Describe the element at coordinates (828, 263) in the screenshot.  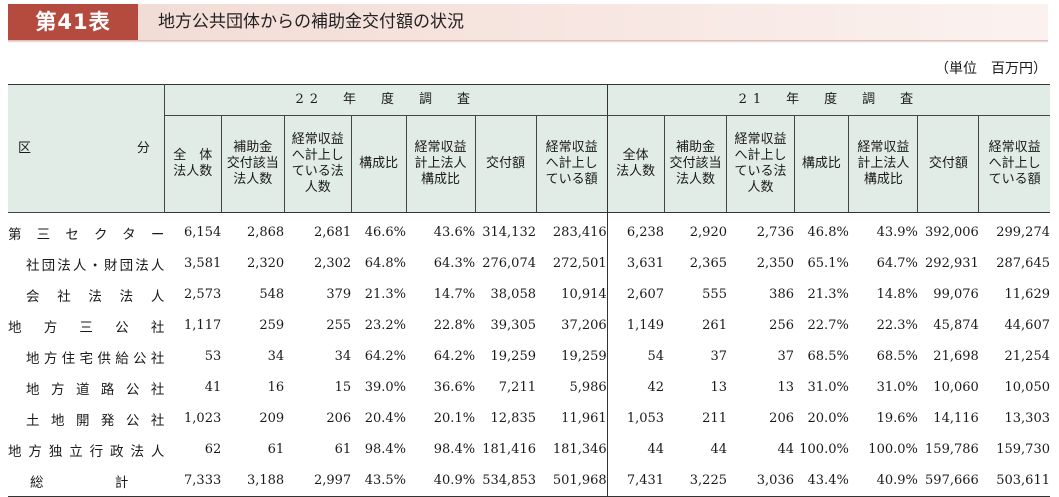
I see `table-cell: 65.1%` at that location.